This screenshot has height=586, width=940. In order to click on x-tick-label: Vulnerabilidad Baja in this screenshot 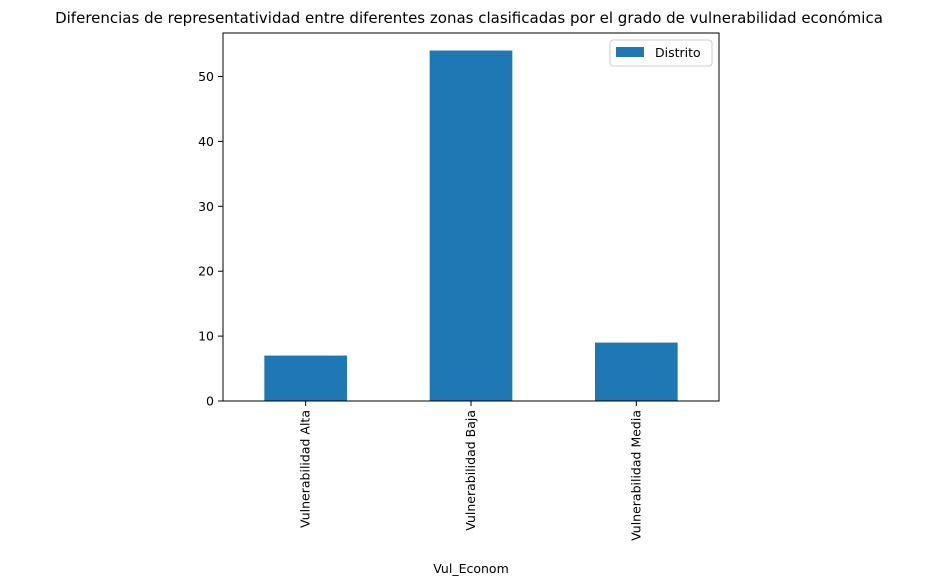, I will do `click(470, 470)`.